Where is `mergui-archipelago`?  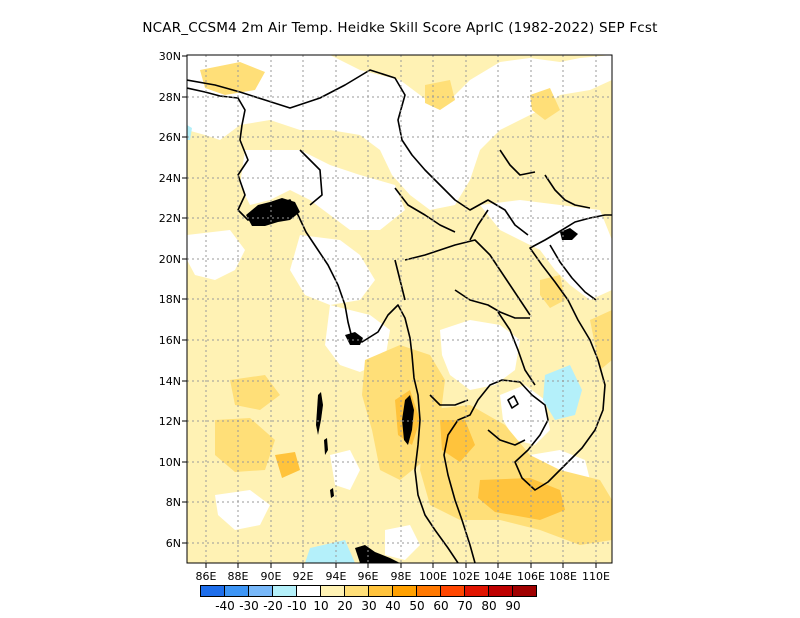 mergui-archipelago is located at coordinates (408, 420).